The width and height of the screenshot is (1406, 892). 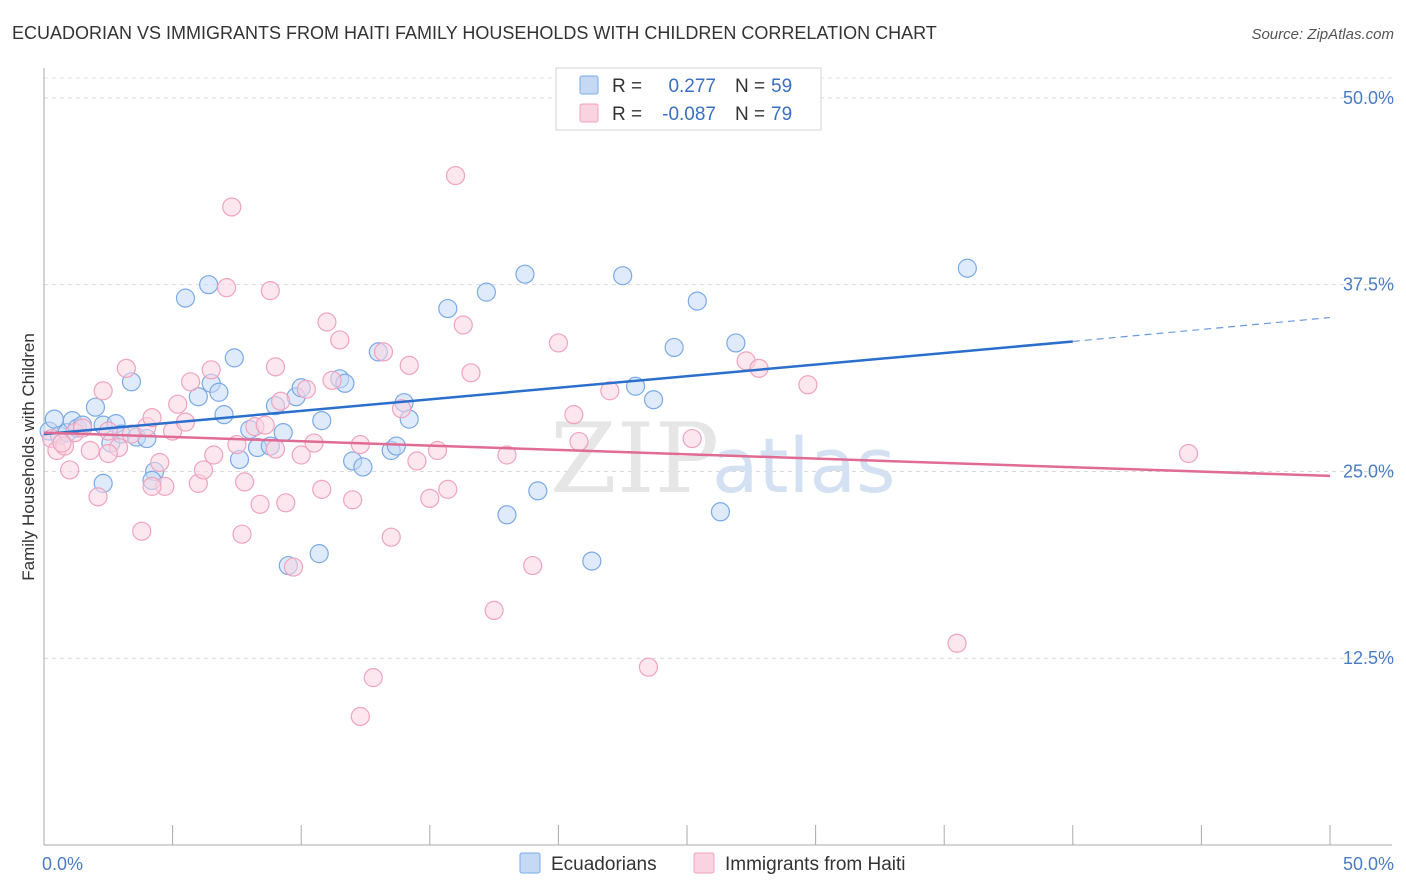 What do you see at coordinates (589, 85) in the screenshot?
I see `legend-swatch-ecuadorians` at bounding box center [589, 85].